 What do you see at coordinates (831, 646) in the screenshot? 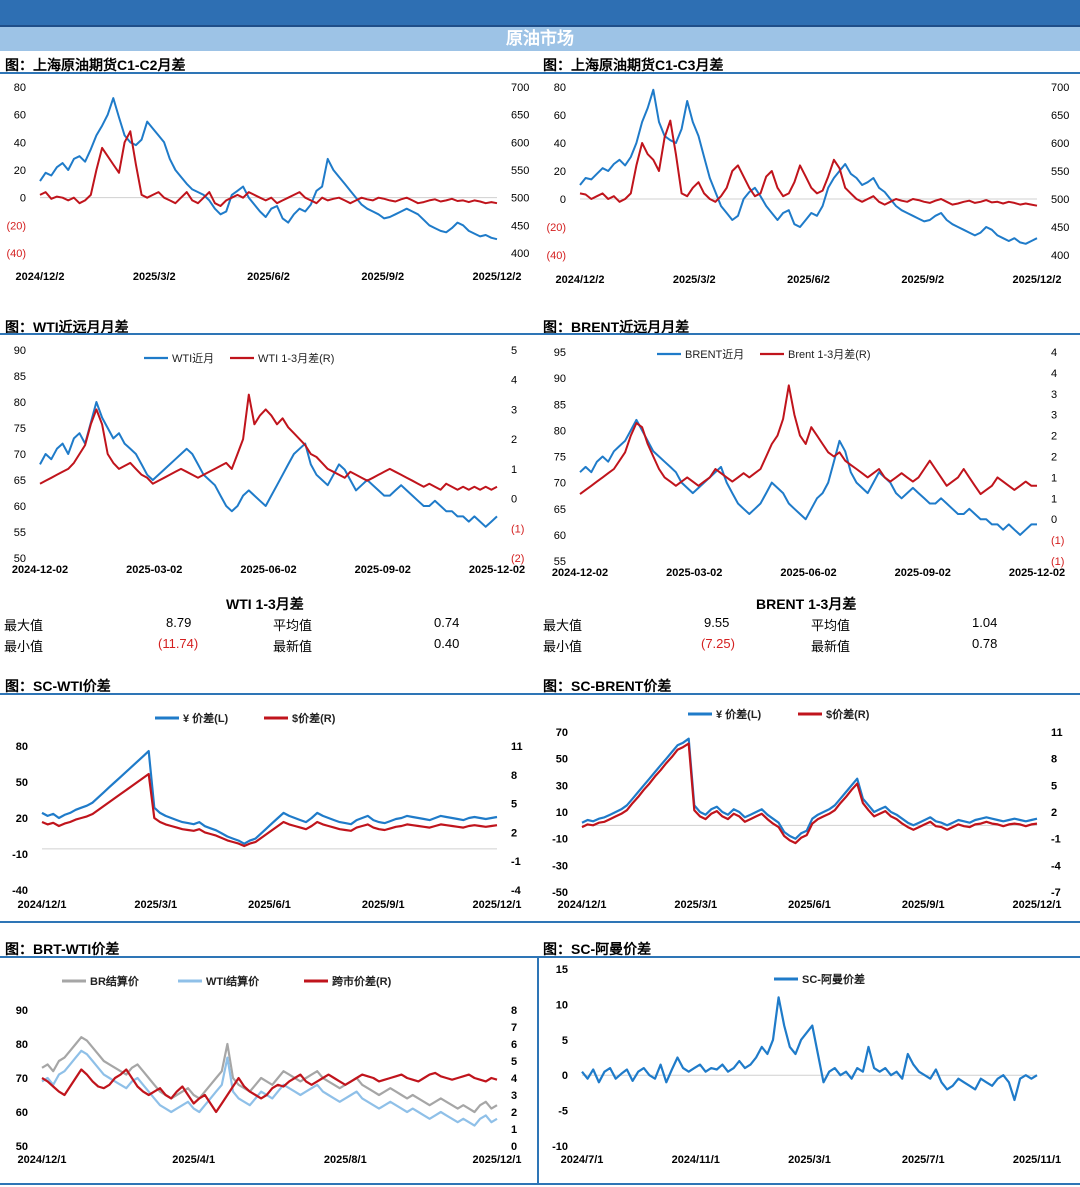
I see `stats-latest-label: 最新值` at bounding box center [831, 646].